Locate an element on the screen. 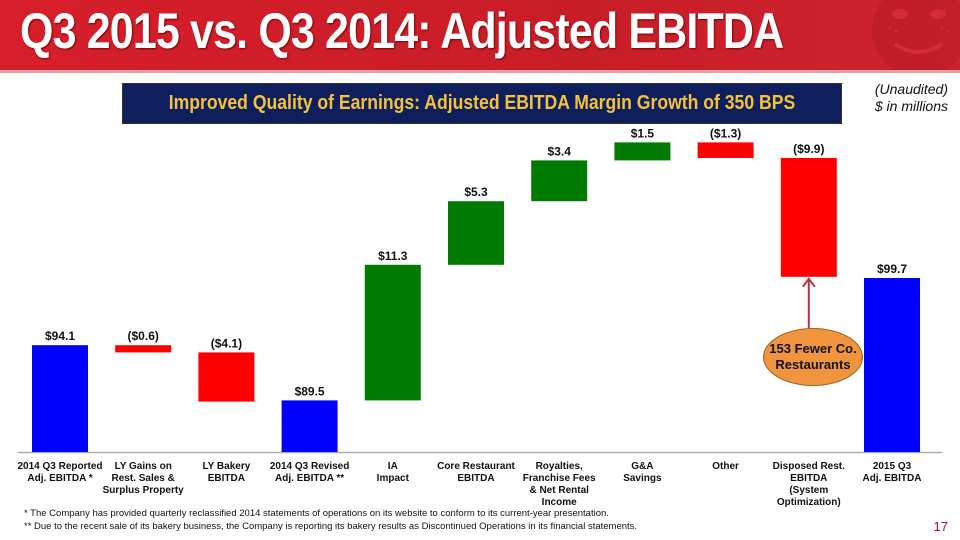  units-label: $ in millions is located at coordinates (911, 106).